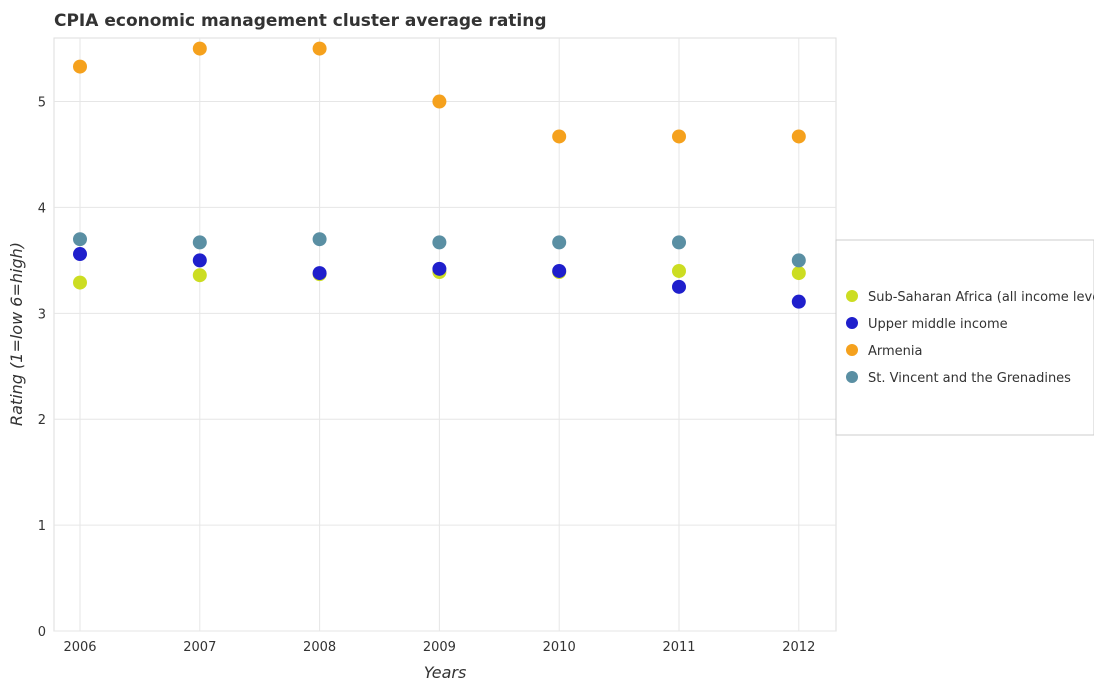  I want to click on x-tick-label: 2009, so click(439, 647).